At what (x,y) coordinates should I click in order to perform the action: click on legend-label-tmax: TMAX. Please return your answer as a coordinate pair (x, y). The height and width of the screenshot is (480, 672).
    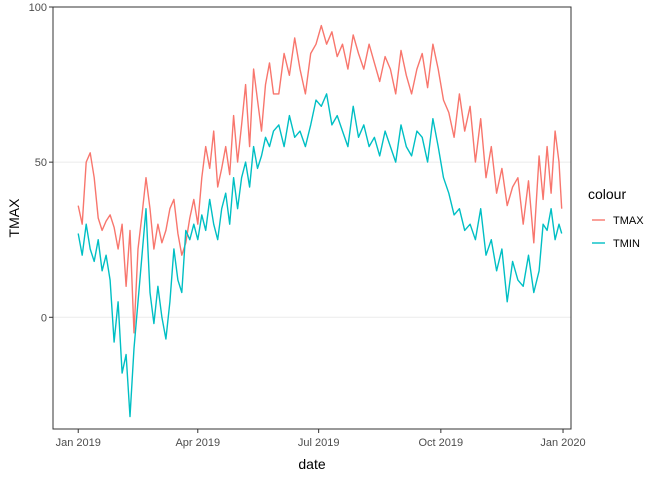
    Looking at the image, I should click on (628, 221).